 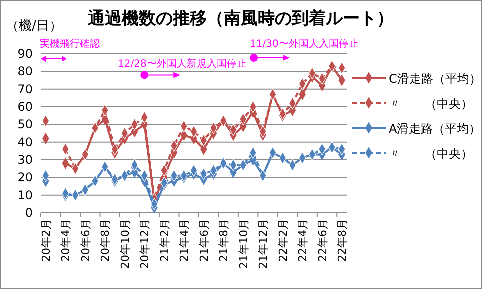 What do you see at coordinates (34, 26) in the screenshot?
I see `y-axis-title: （機/日）` at bounding box center [34, 26].